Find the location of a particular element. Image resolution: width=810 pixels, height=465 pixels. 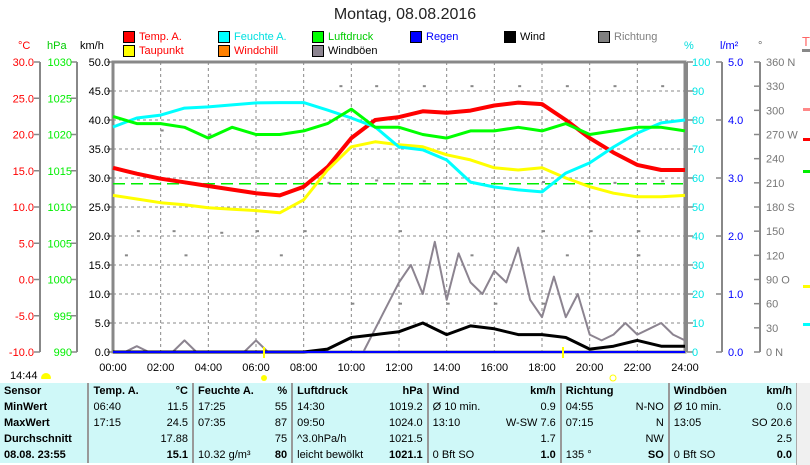

legend-item: Feuchte A. is located at coordinates (252, 37).